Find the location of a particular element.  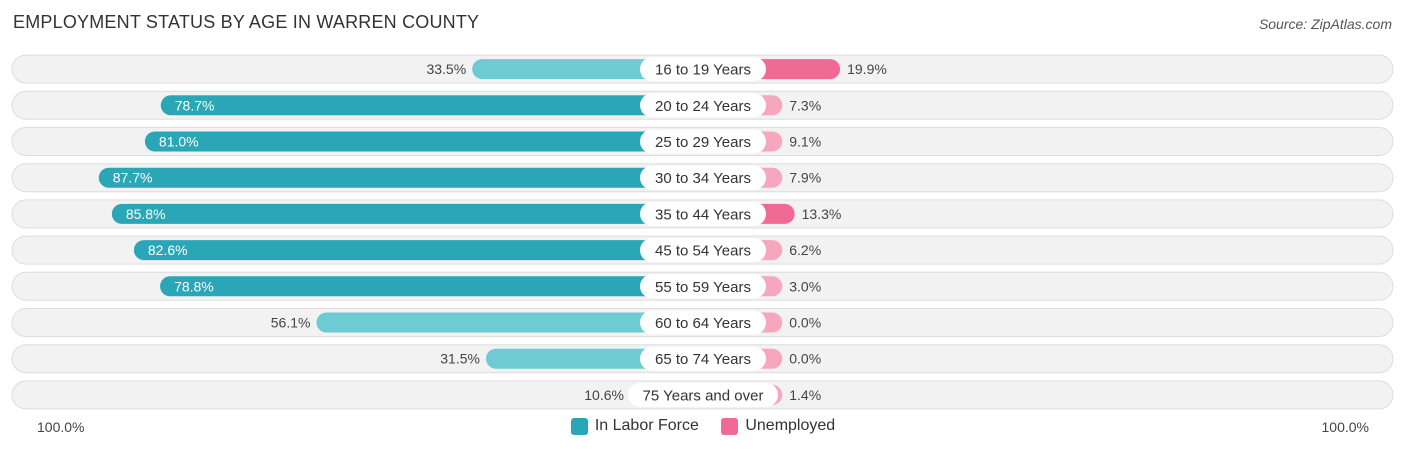

legend-item-unemployed: Unemployed is located at coordinates (778, 426).